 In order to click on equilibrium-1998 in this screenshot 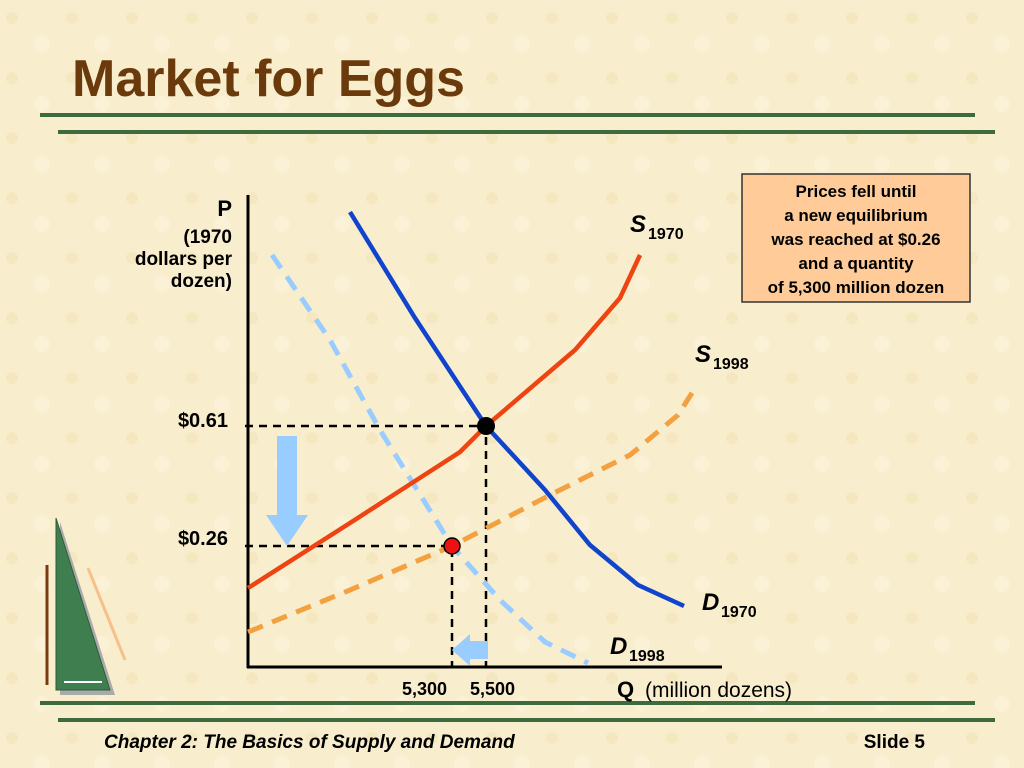, I will do `click(452, 546)`.